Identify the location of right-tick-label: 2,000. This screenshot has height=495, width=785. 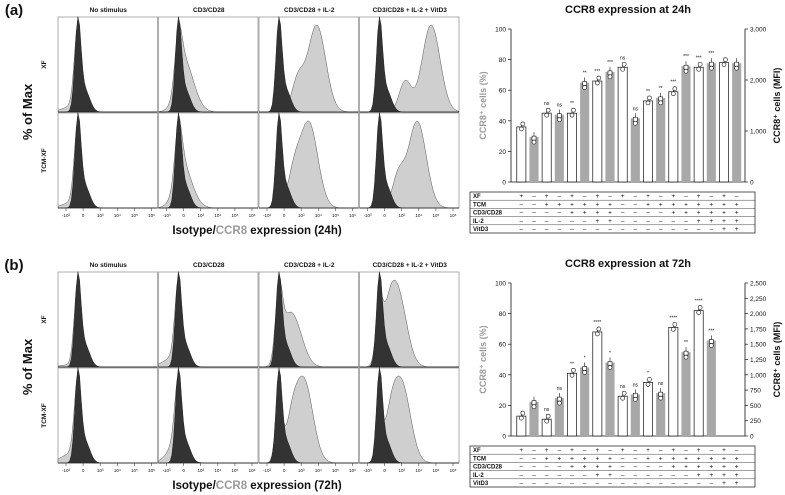
(758, 314).